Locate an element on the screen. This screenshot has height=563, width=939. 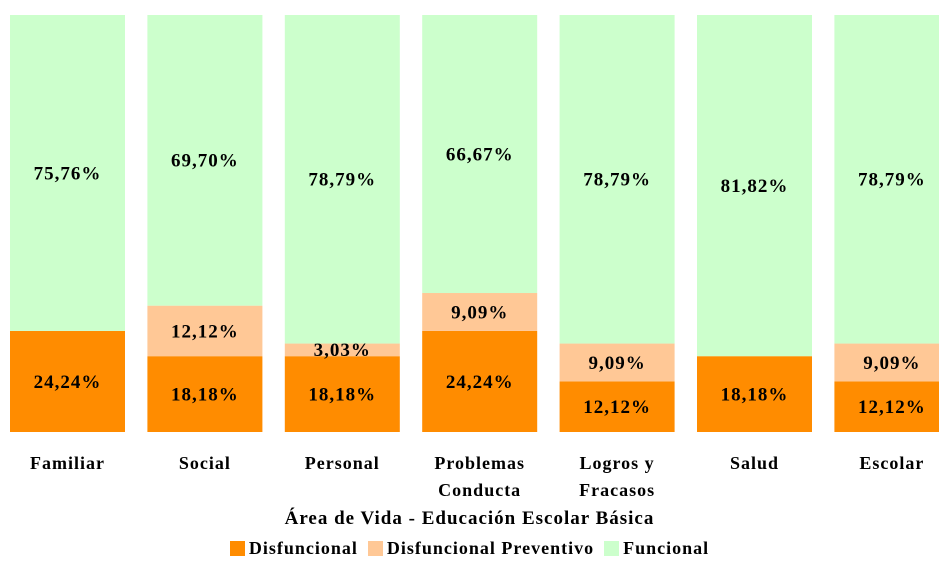
x-tick-label: Social is located at coordinates (204, 463).